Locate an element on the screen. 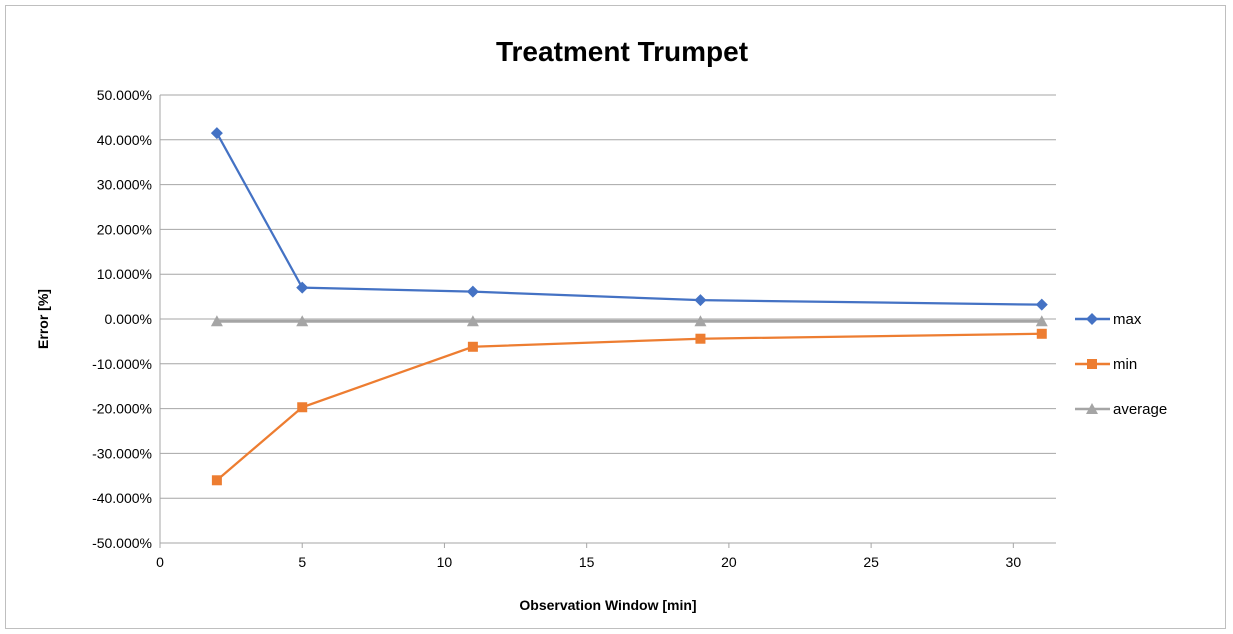  chart-title: Treatment Trumpet is located at coordinates (622, 51).